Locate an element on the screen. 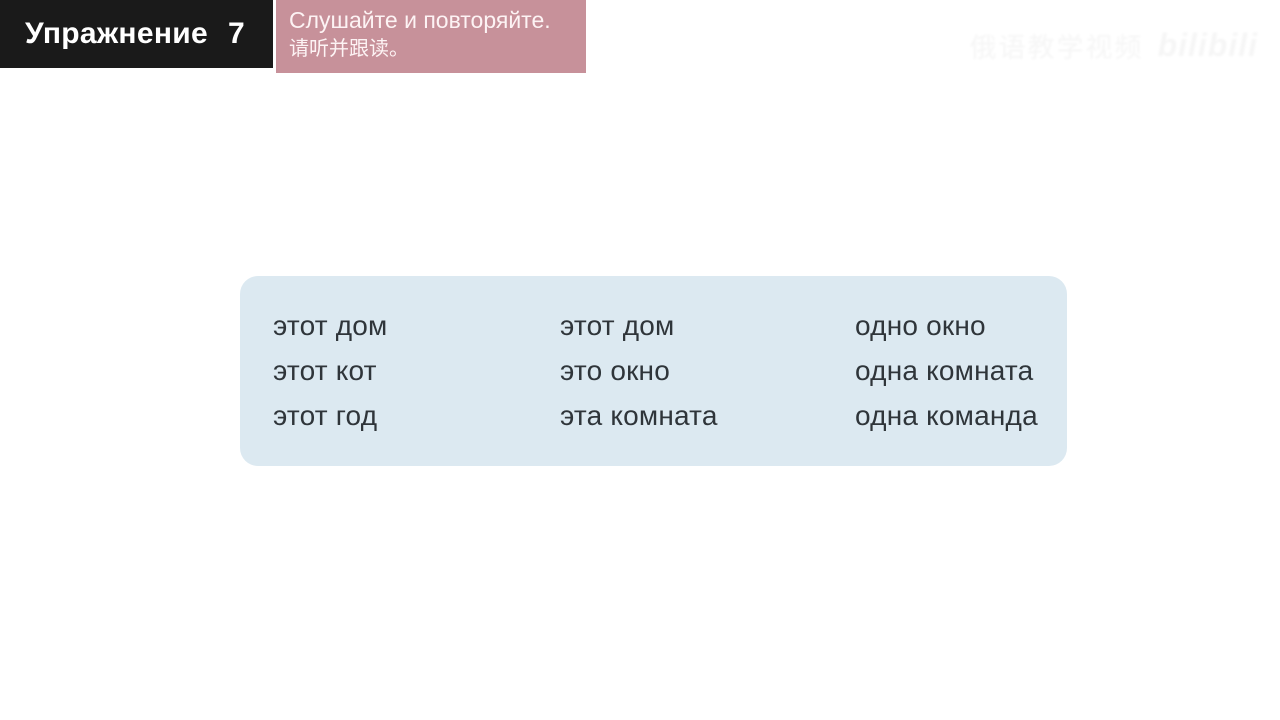  exercise-label: Упражнение is located at coordinates (116, 33).